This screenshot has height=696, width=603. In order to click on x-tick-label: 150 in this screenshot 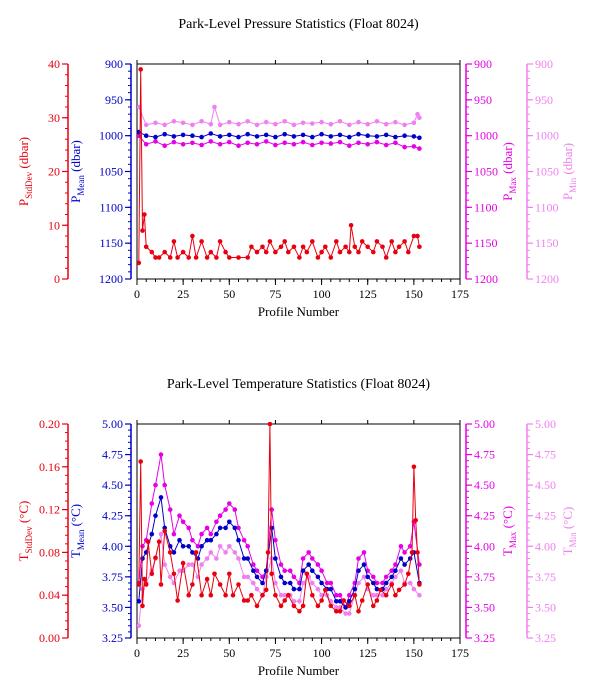, I will do `click(414, 294)`.